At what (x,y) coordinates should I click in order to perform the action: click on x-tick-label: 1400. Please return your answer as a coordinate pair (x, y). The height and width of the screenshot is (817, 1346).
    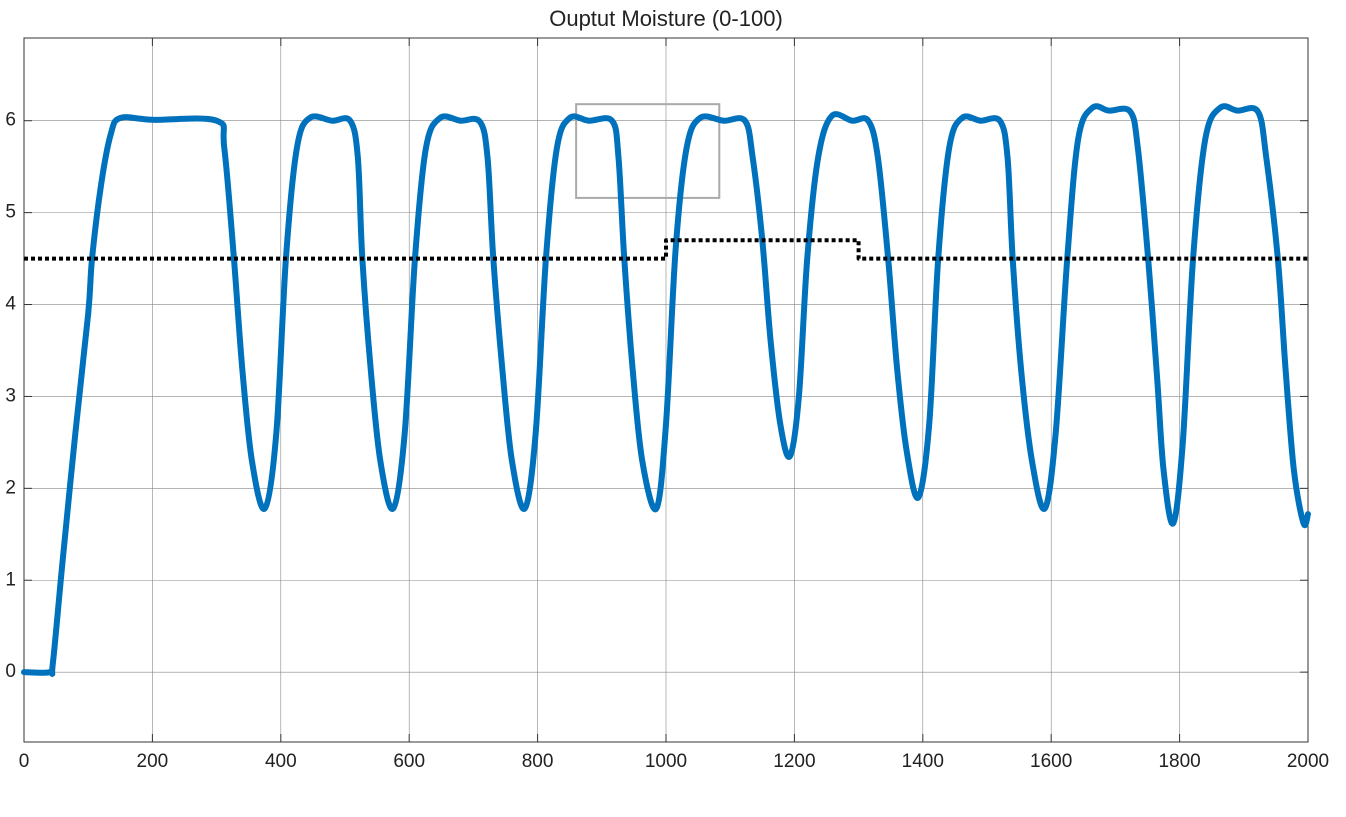
    Looking at the image, I should click on (923, 761).